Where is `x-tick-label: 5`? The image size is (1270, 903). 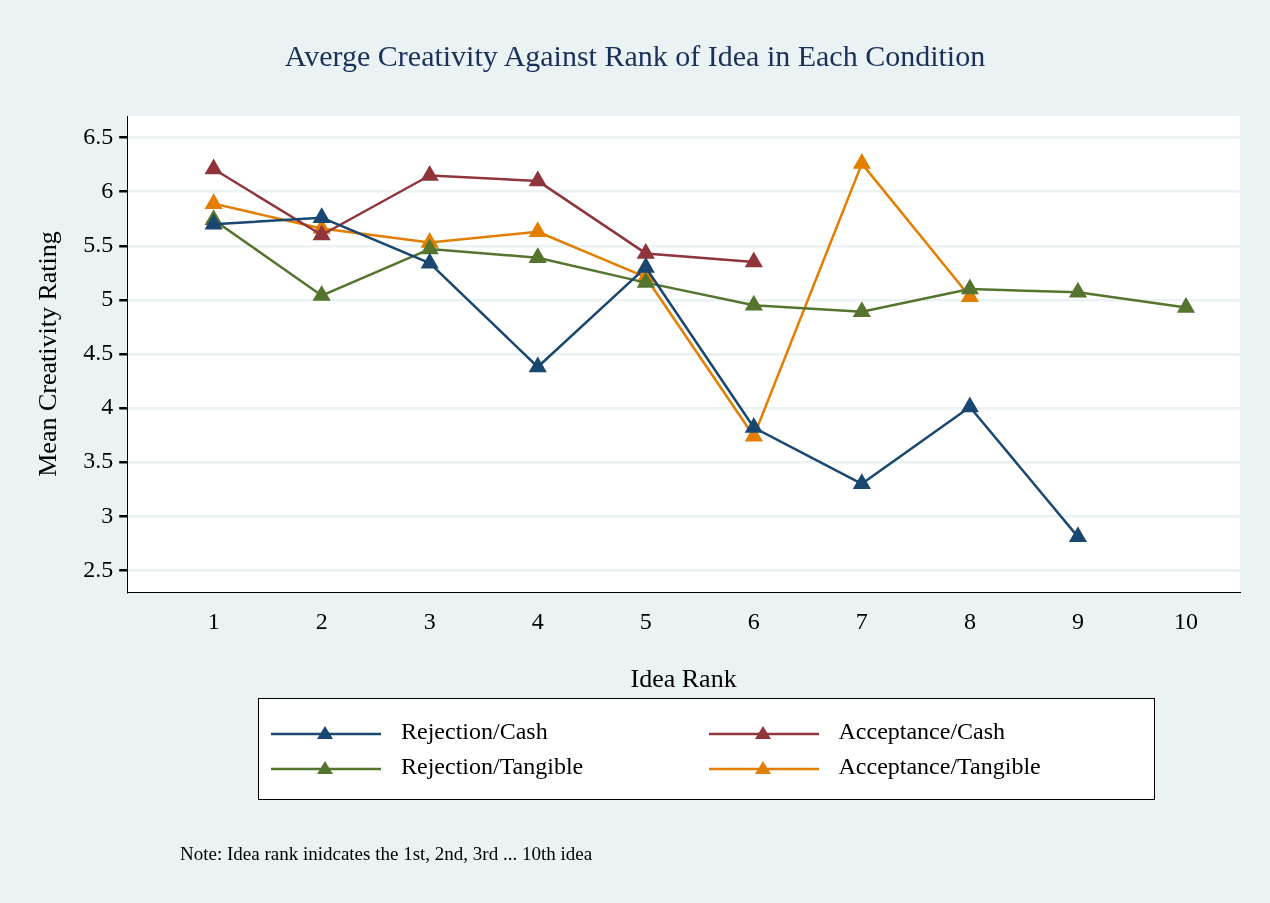 x-tick-label: 5 is located at coordinates (645, 620).